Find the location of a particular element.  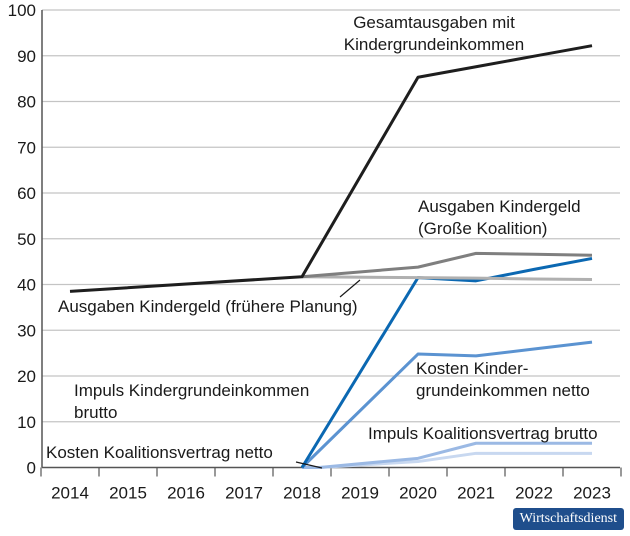

series-label-kosten_kge: grundeinkommen netto is located at coordinates (503, 390).